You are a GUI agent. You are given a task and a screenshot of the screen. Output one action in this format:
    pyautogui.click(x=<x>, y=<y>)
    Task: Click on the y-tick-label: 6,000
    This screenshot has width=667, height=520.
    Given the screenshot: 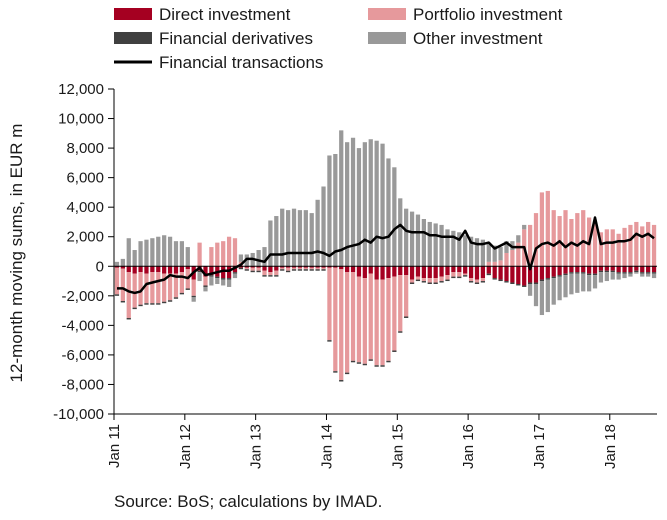 What is the action you would take?
    pyautogui.click(x=85, y=178)
    